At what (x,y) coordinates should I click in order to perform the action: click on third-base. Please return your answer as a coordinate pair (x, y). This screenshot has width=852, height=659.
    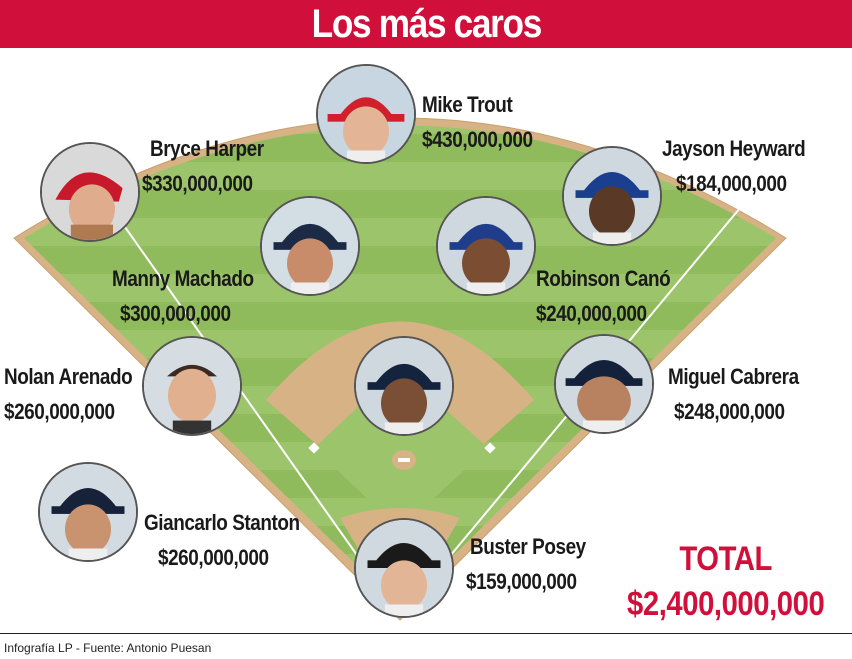
    Looking at the image, I should click on (314, 448).